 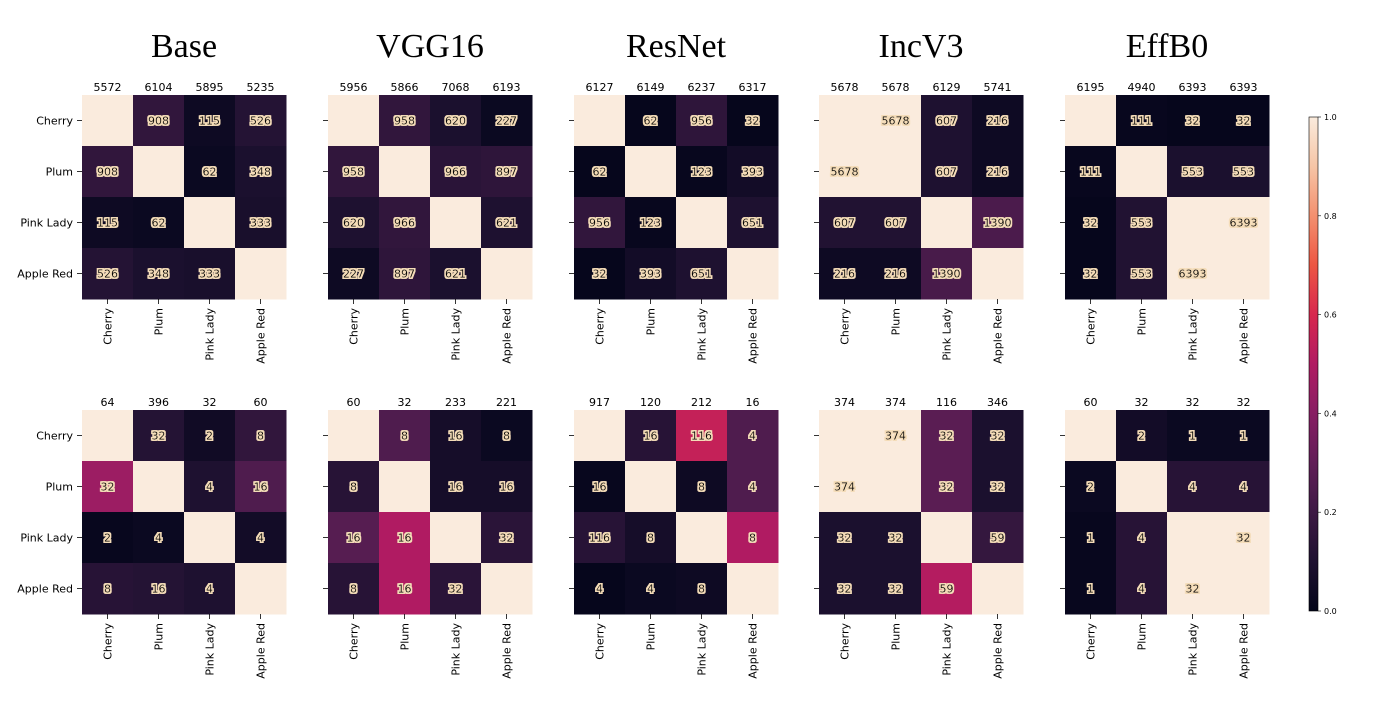 What do you see at coordinates (1193, 87) in the screenshot?
I see `column-count-label: 6393` at bounding box center [1193, 87].